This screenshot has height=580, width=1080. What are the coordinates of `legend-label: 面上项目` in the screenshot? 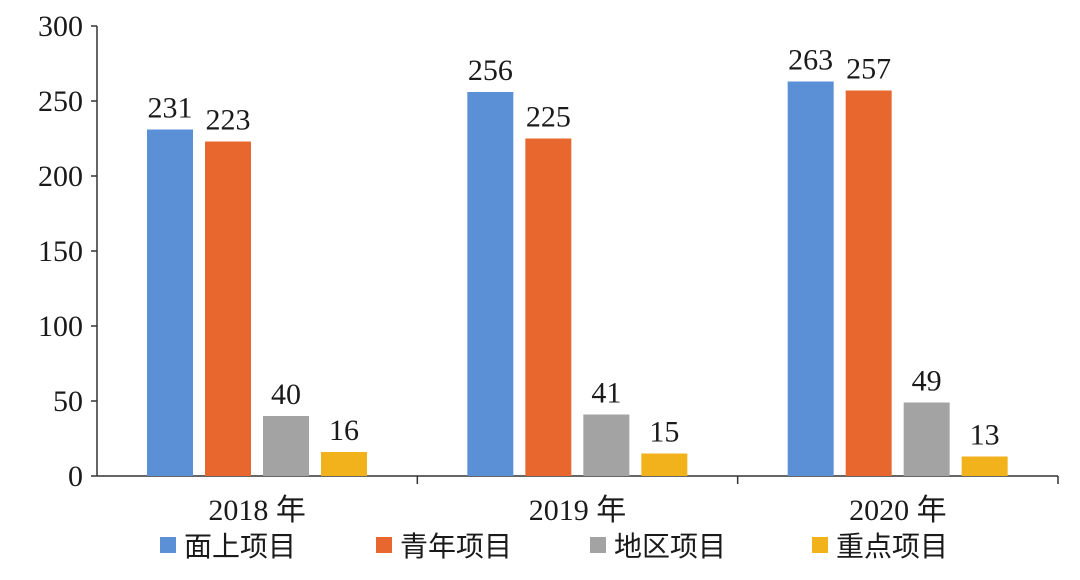 It's located at (240, 546).